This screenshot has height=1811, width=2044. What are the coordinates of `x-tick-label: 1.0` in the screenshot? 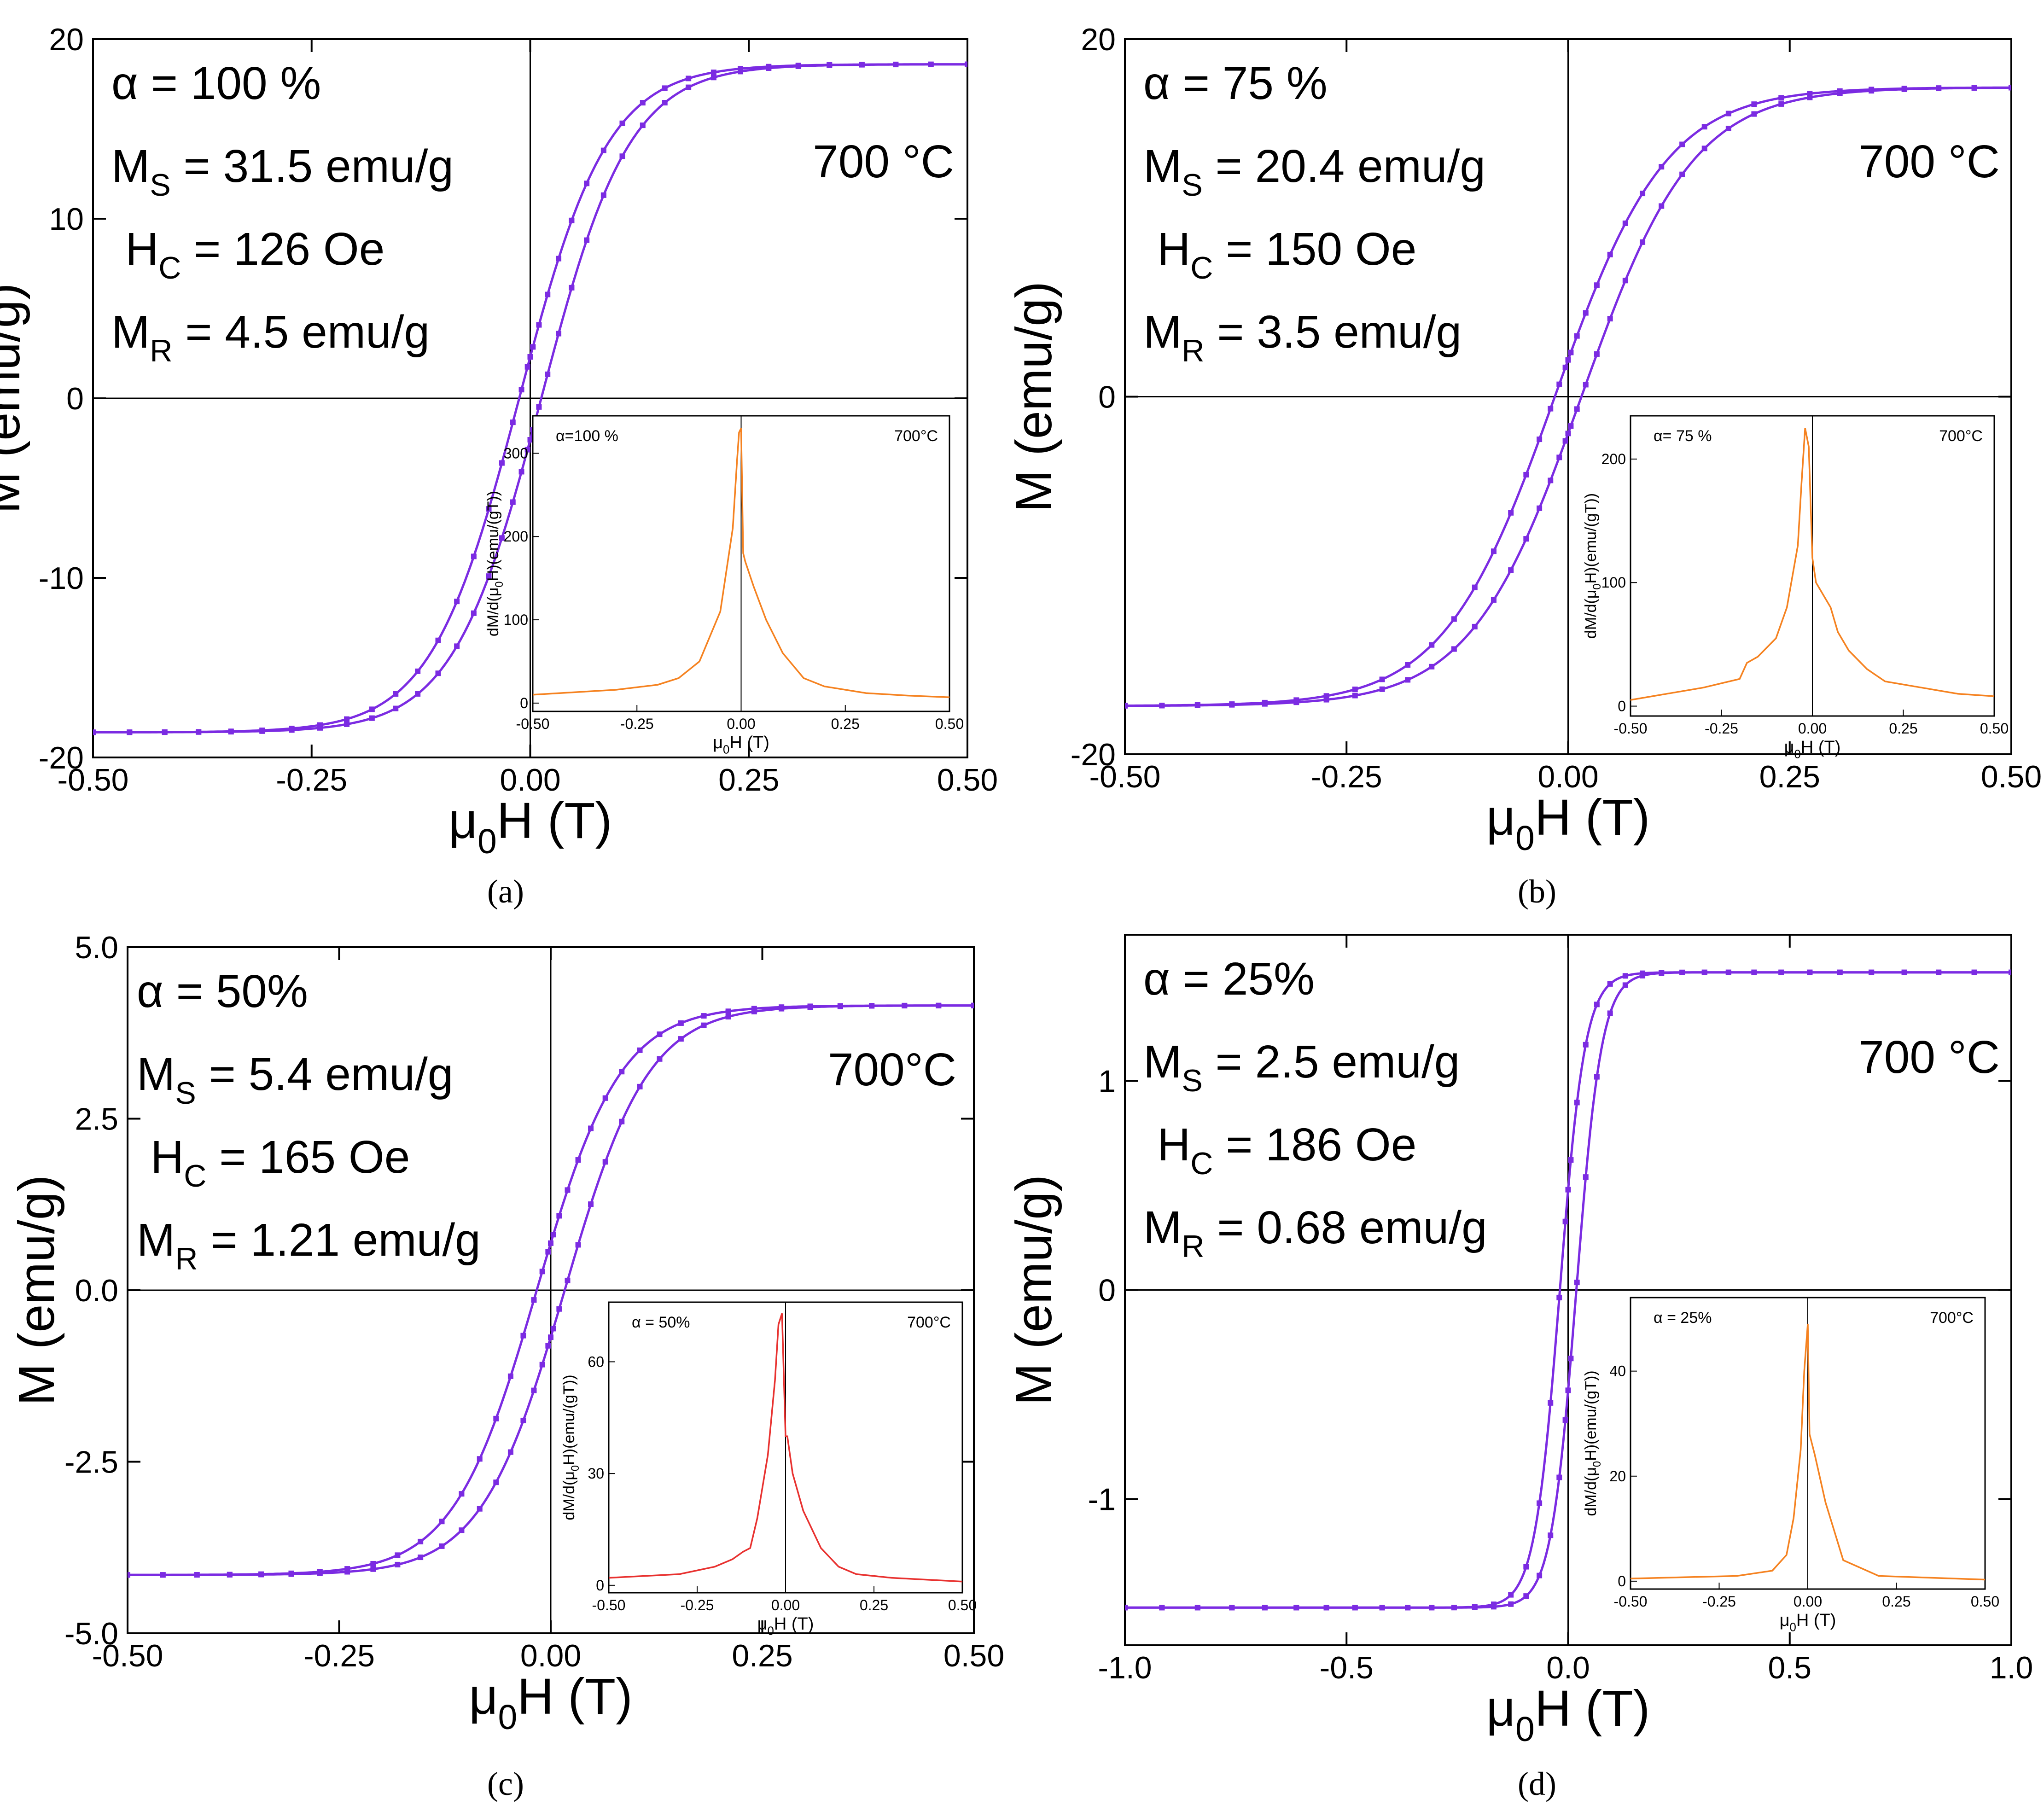 It's located at (2011, 1667).